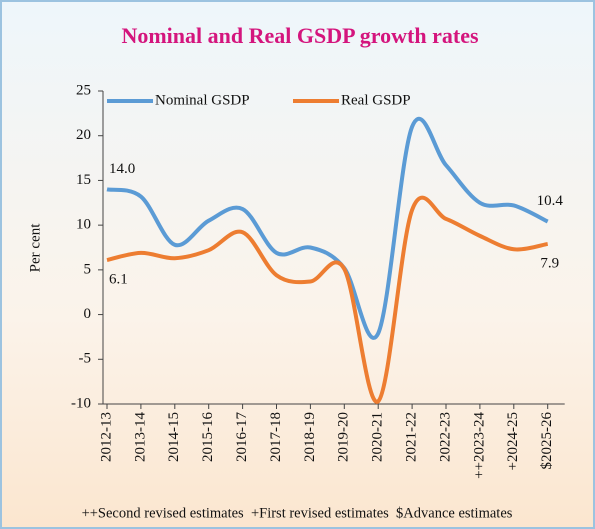  I want to click on y-tick-label: 5, so click(88, 269).